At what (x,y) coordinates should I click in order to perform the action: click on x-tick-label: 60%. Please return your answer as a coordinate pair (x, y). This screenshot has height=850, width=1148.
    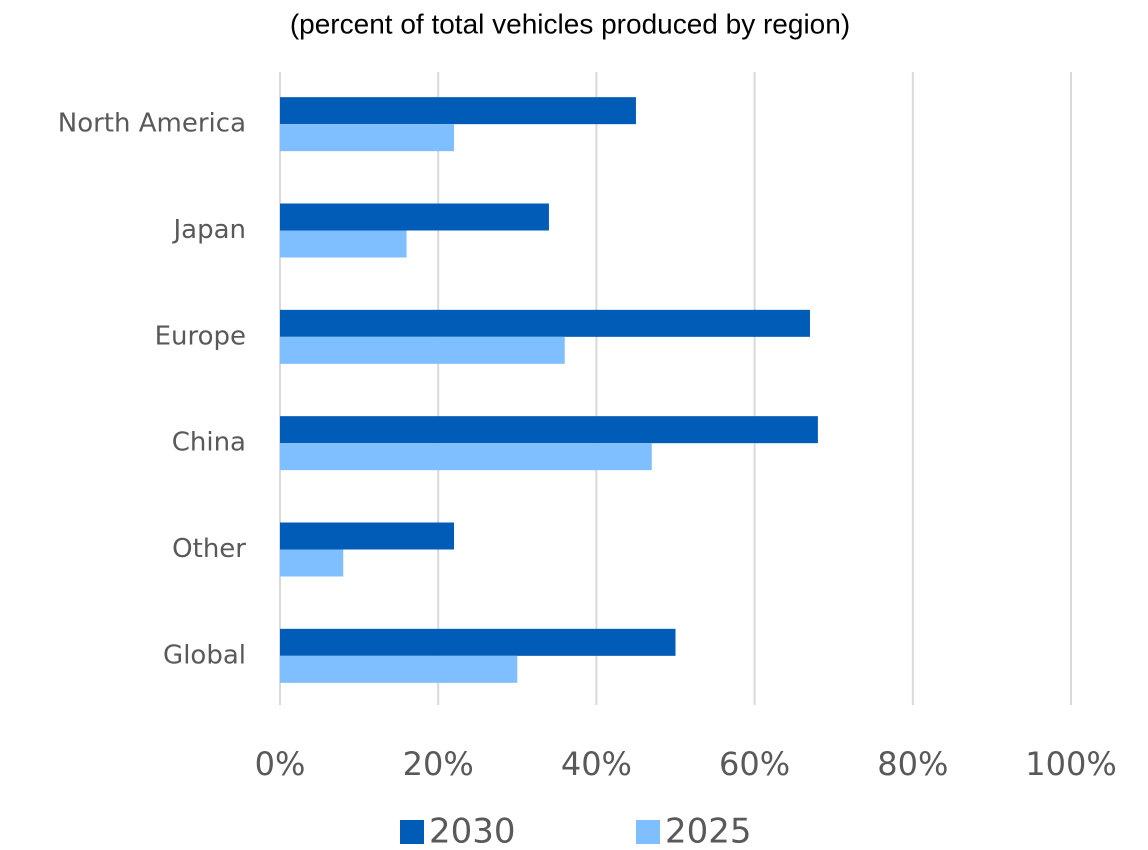
    Looking at the image, I should click on (754, 764).